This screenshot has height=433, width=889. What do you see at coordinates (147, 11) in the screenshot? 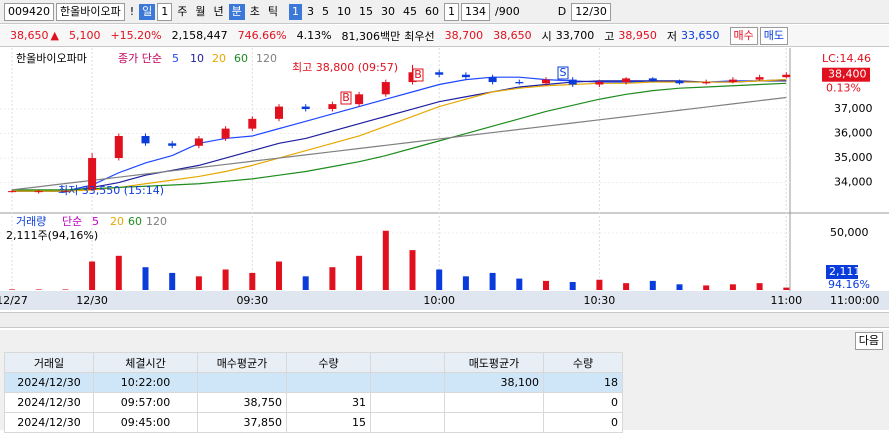
I see `period-button: 일` at bounding box center [147, 11].